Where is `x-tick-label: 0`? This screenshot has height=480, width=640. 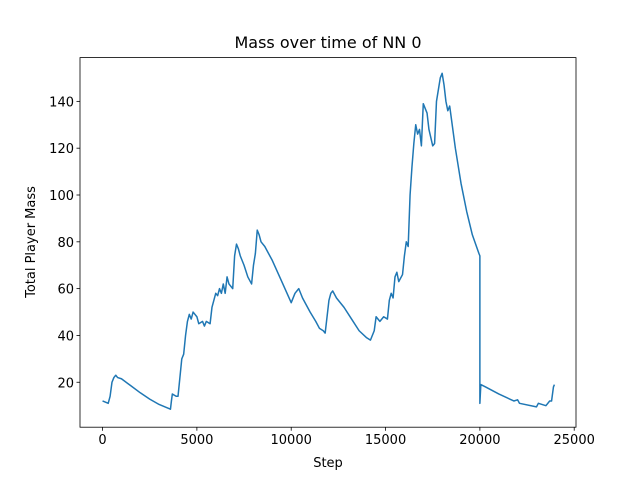 x-tick-label: 0 is located at coordinates (102, 440).